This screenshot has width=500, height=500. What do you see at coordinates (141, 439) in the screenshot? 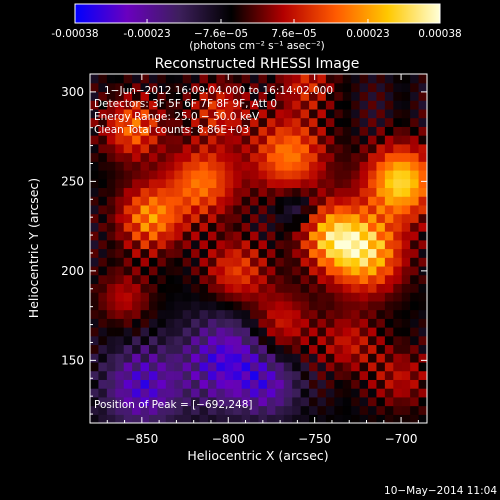
I see `x-tick-label: −850` at bounding box center [141, 439].